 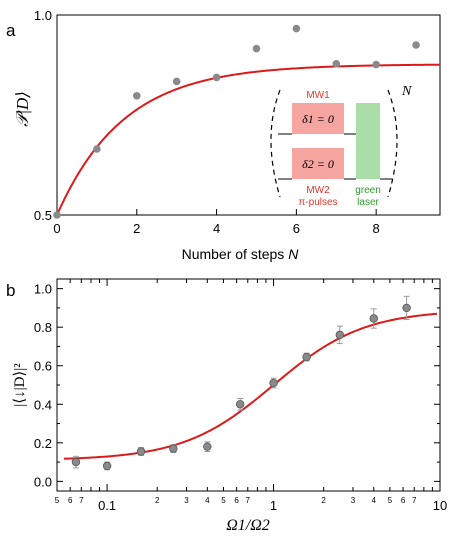 What do you see at coordinates (22, 109) in the screenshot?
I see `panel-a-y-axis-label: 𝒫|D⟩` at bounding box center [22, 109].